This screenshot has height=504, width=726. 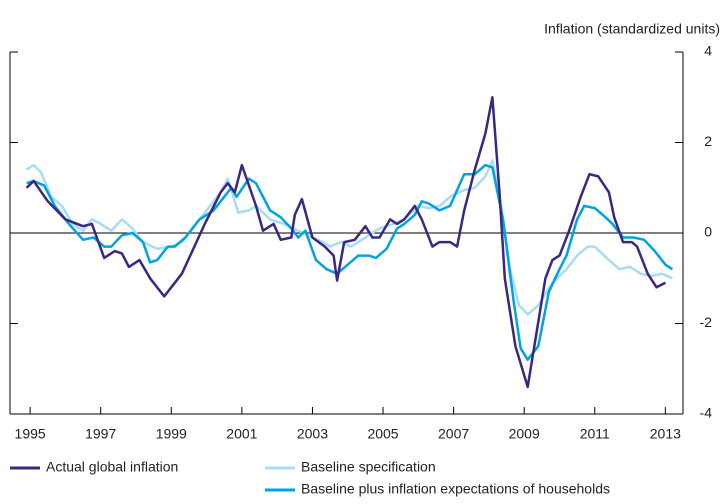 I want to click on legend-label: Actual global inflation, so click(x=112, y=467).